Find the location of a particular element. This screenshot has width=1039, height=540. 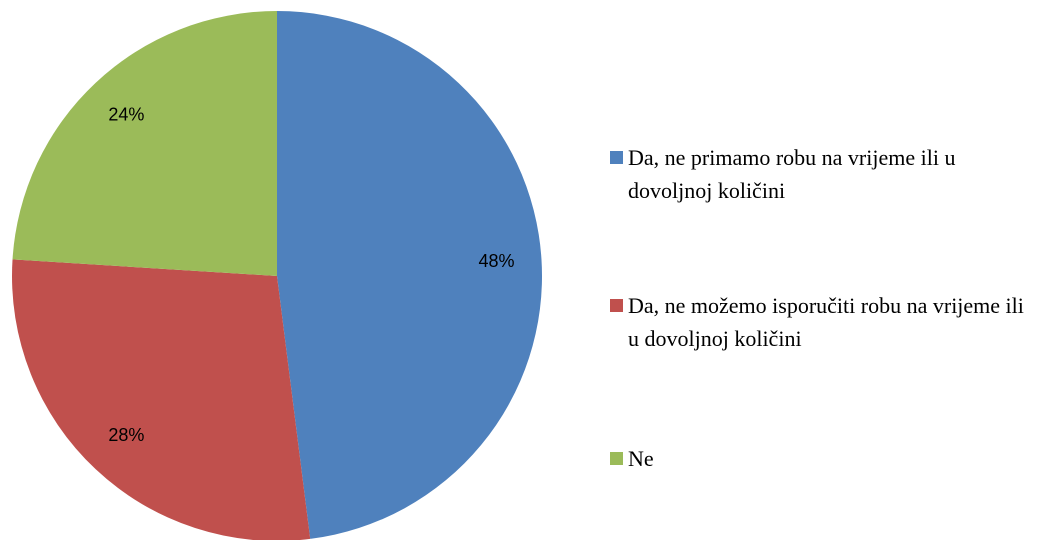

data-label: 24% is located at coordinates (126, 114).